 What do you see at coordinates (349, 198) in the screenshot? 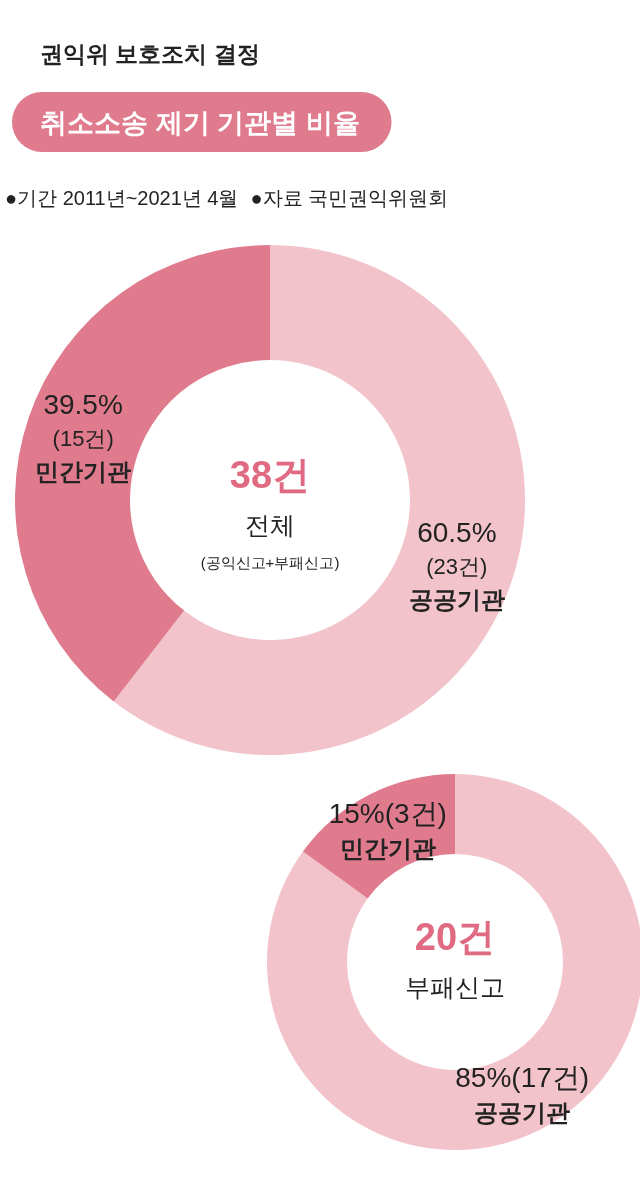
I see `text: ●자료 국민권익위원회` at bounding box center [349, 198].